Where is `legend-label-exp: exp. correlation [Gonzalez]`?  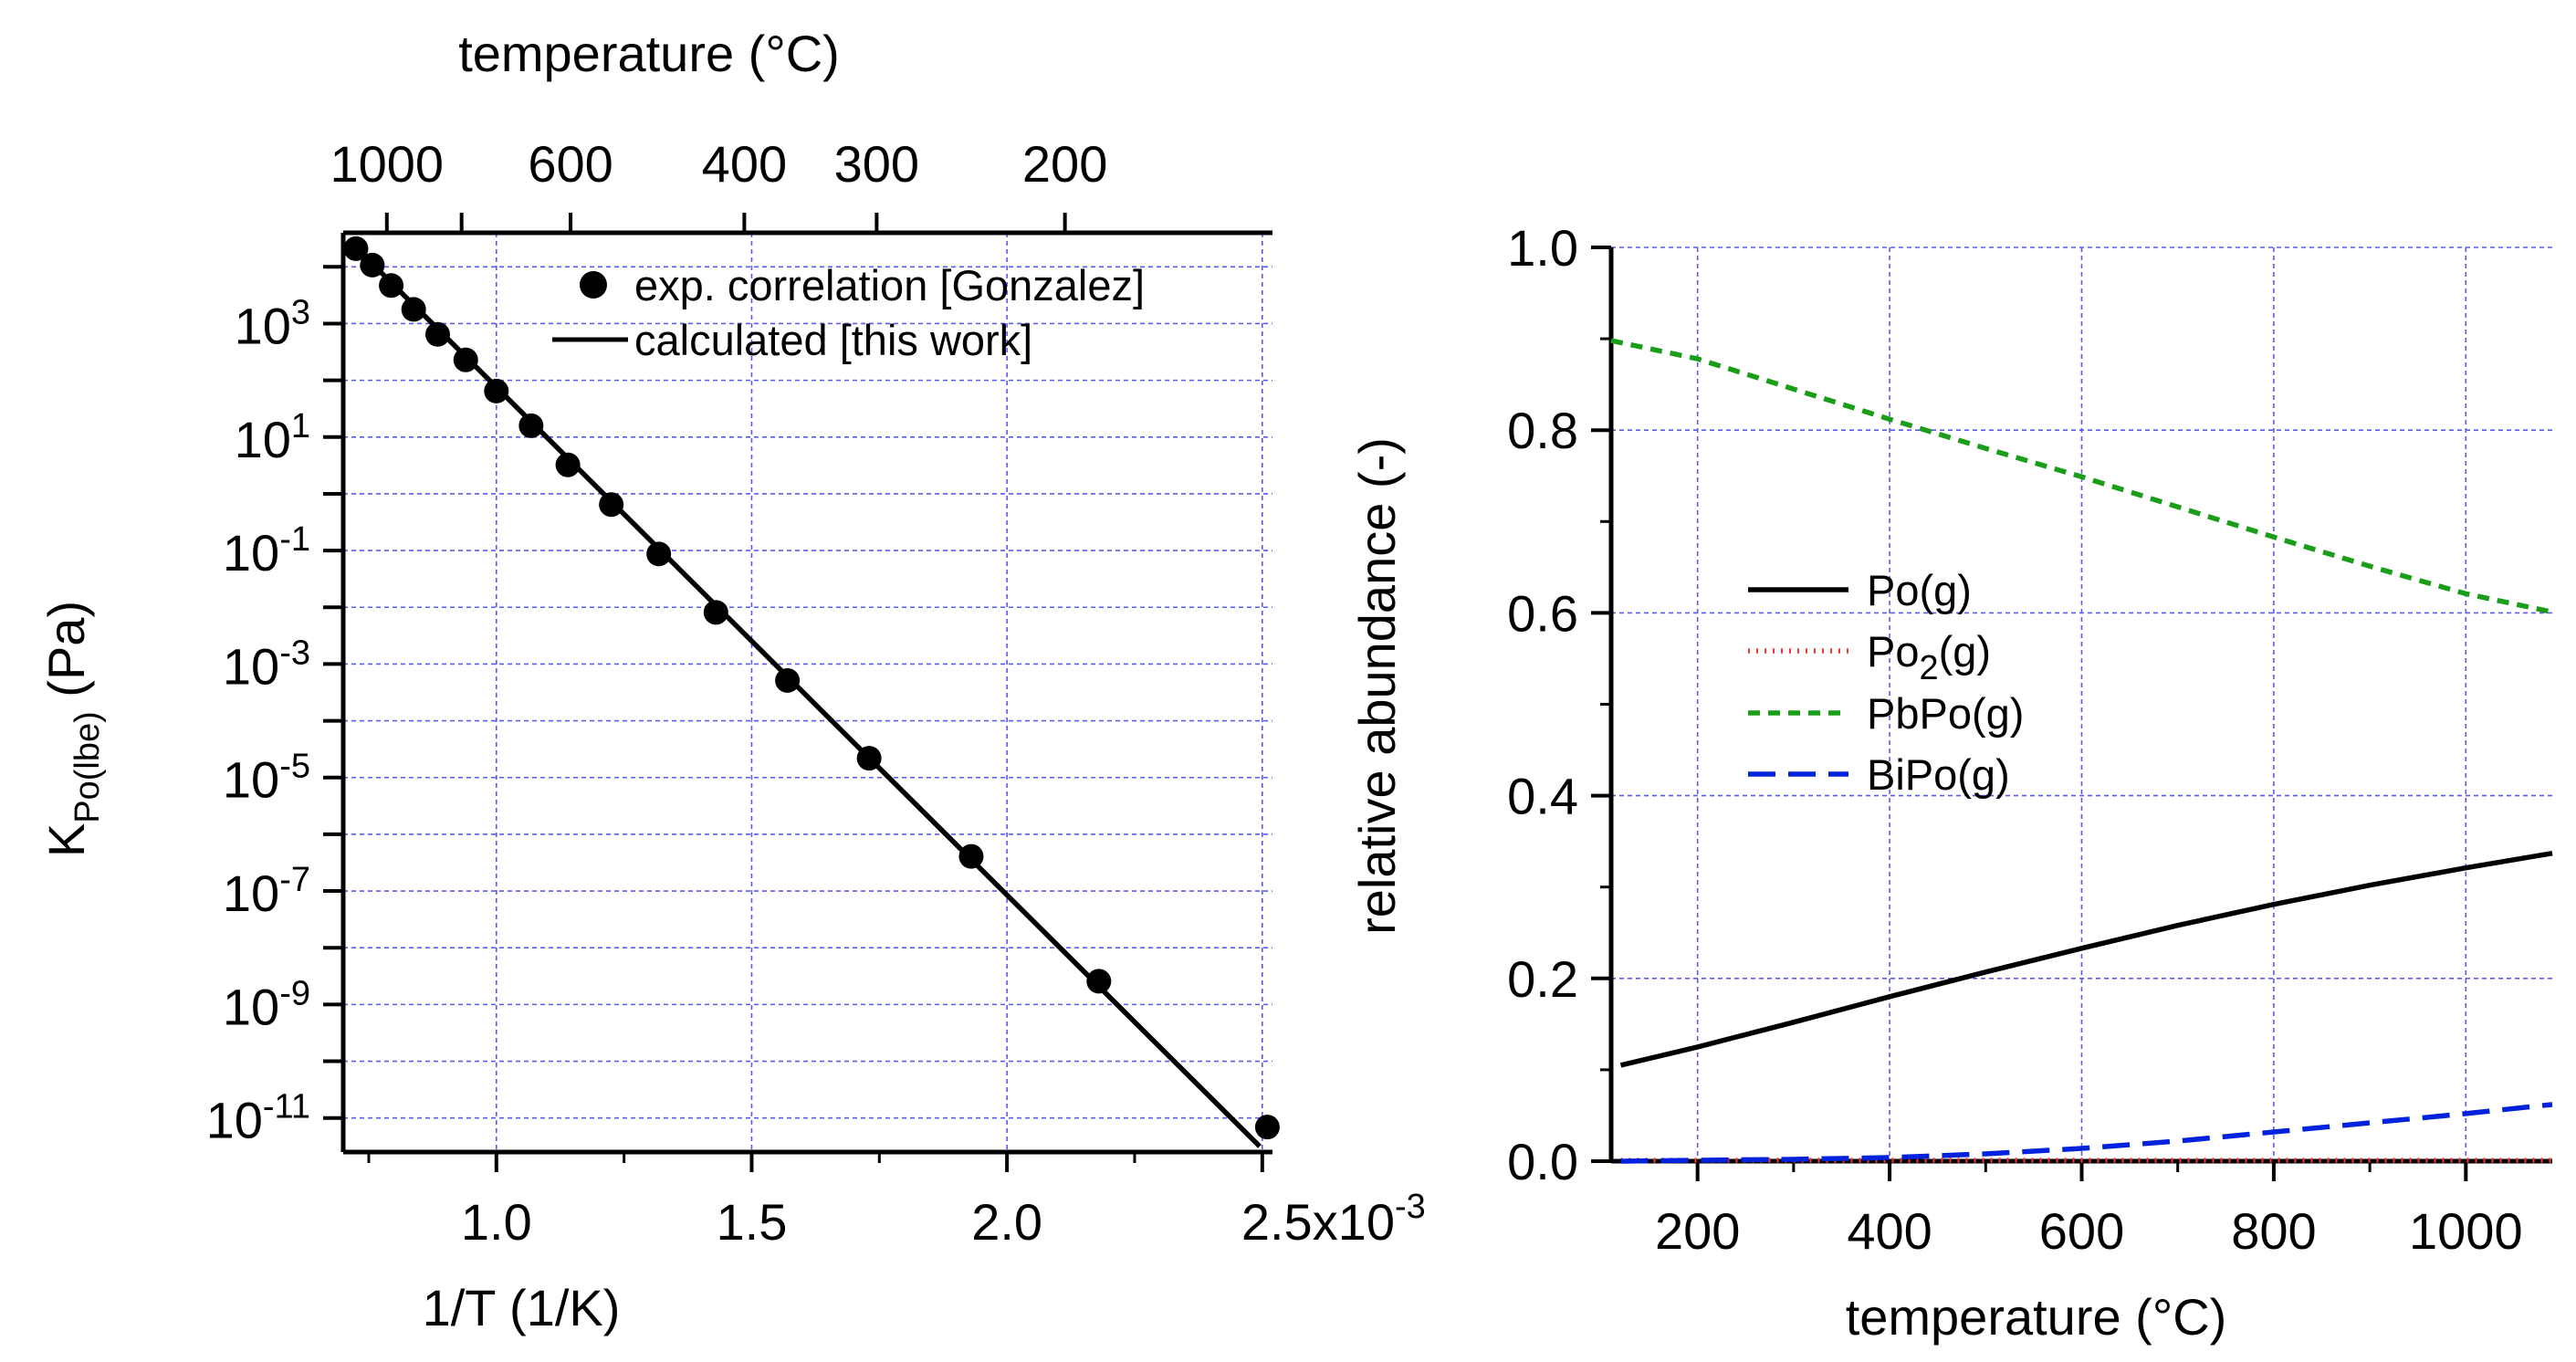
legend-label-exp: exp. correlation [Gonzalez] is located at coordinates (889, 285).